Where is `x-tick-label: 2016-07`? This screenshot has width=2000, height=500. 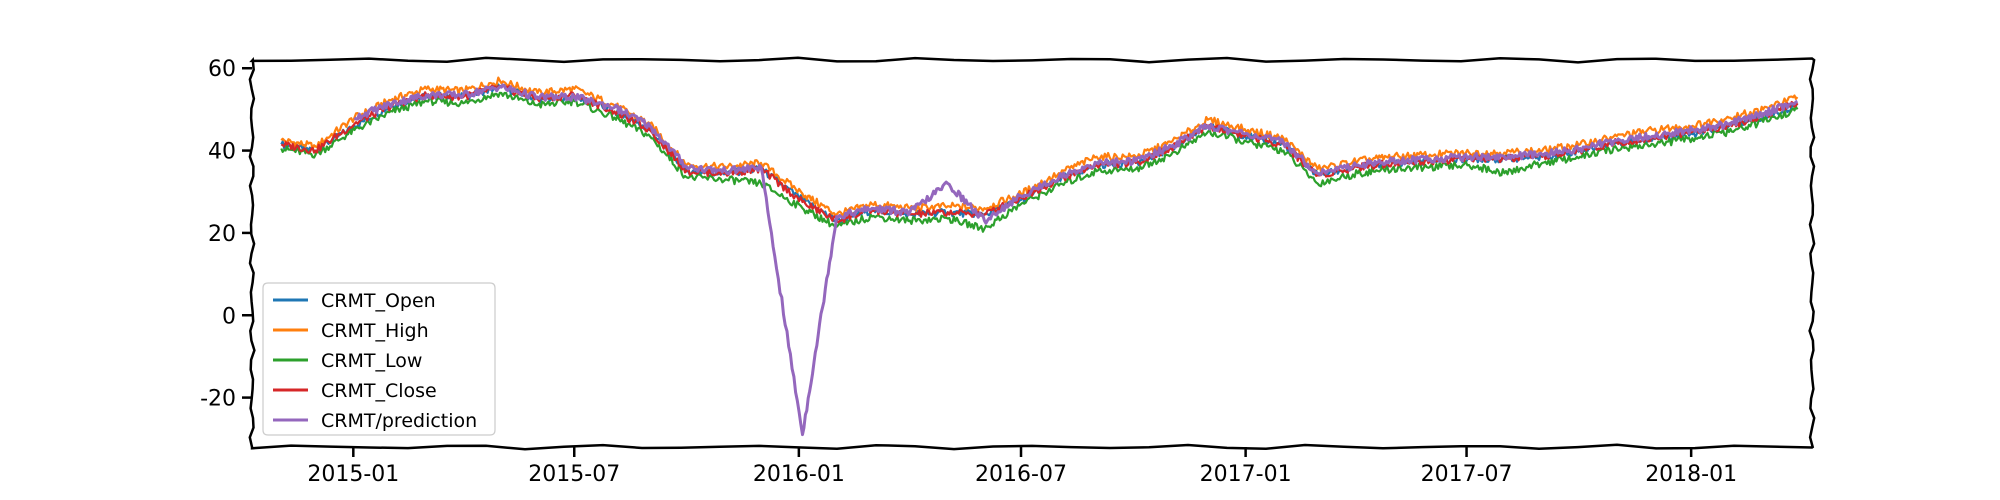 x-tick-label: 2016-07 is located at coordinates (1021, 474).